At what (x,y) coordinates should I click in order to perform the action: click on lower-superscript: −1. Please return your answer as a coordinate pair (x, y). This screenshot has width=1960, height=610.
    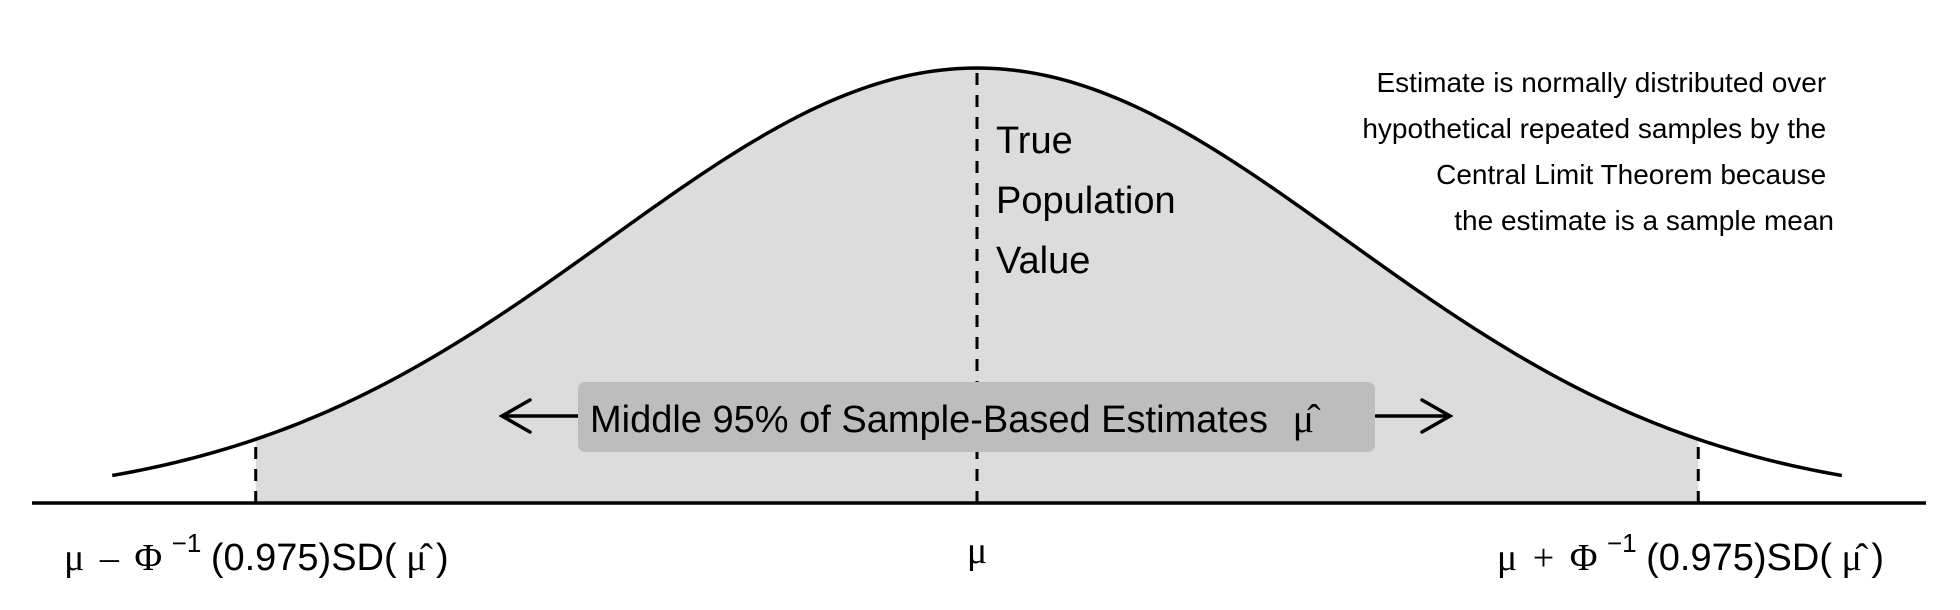
    Looking at the image, I should click on (187, 543).